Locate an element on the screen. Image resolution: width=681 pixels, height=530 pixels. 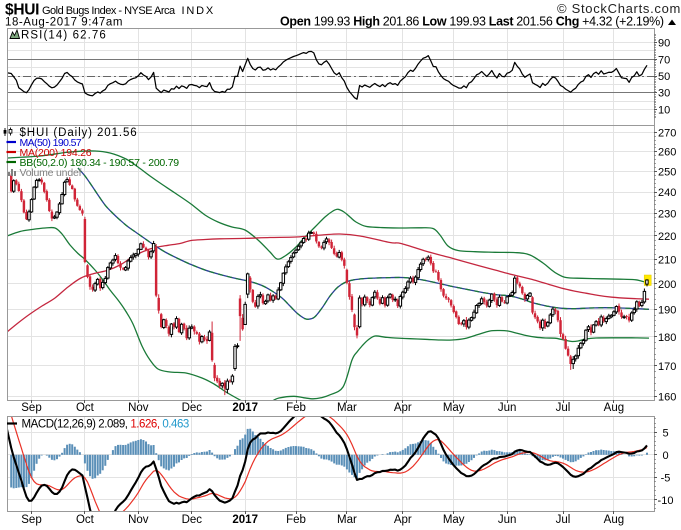
svg-text: Gold Bugs Index - NYSE Arca is located at coordinates (109, 11).